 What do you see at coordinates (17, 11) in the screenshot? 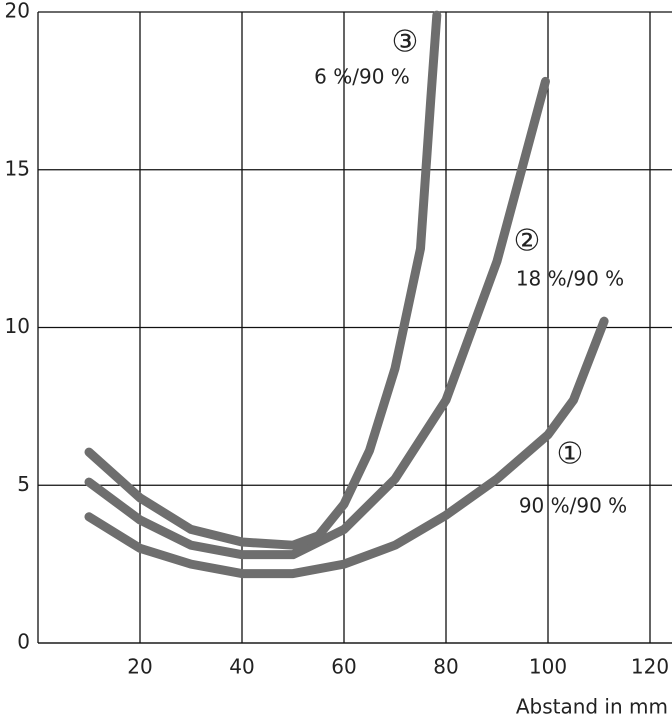
I see `y-tick-label: 20` at bounding box center [17, 11].